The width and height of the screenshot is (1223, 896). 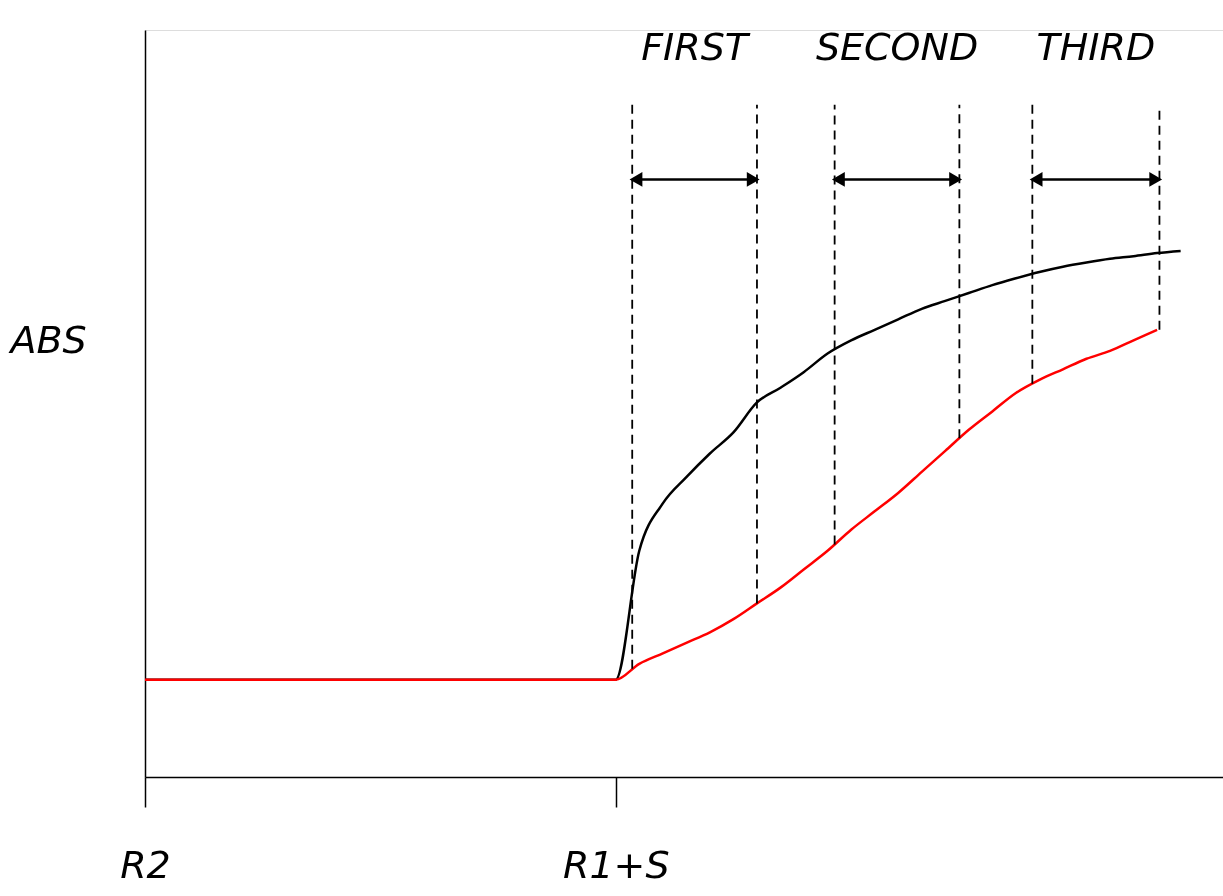 I want to click on x-tick-label: R1+S, so click(x=616, y=864).